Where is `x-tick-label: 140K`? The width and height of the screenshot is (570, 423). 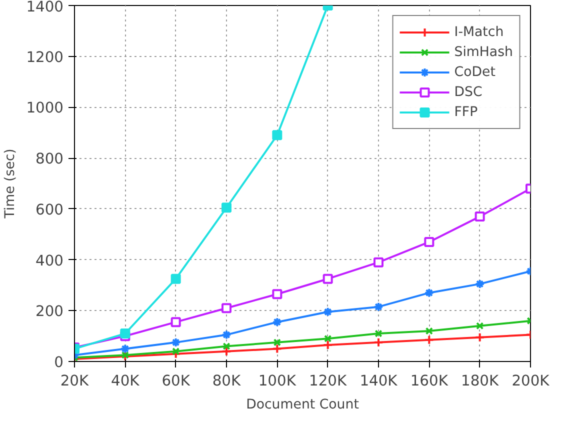 x-tick-label: 140K is located at coordinates (379, 381).